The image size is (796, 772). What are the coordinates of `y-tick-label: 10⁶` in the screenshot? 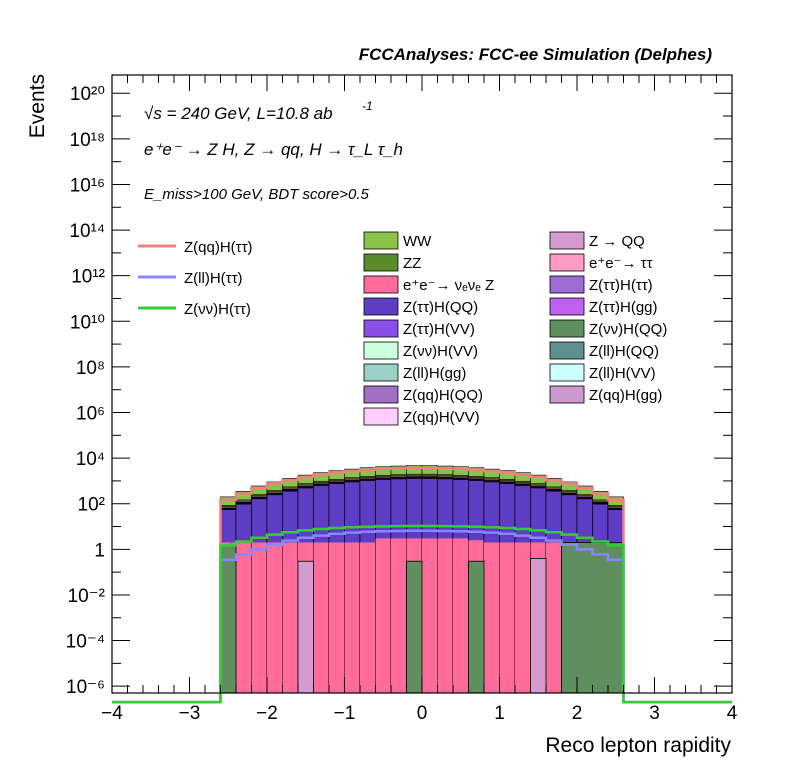 It's located at (90, 414).